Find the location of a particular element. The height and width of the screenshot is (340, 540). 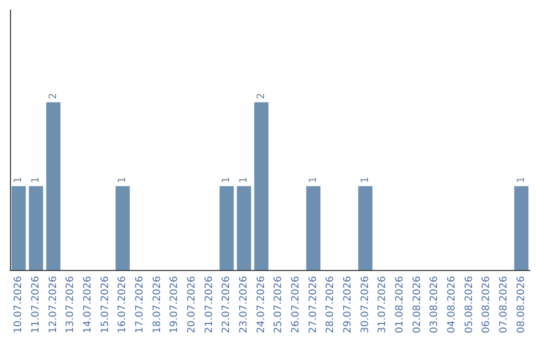

x-tick-label: 20.07.2026 is located at coordinates (192, 305).